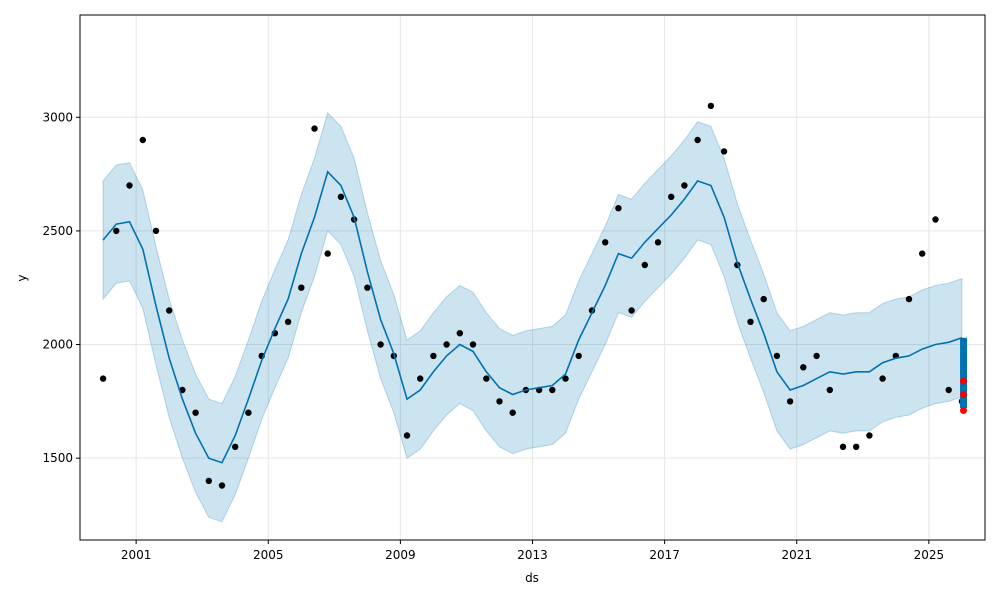 This screenshot has height=600, width=1000. I want to click on x-axis-ticks: 2001 2005 2009 2013 2017 2021 2025, so click(532, 551).